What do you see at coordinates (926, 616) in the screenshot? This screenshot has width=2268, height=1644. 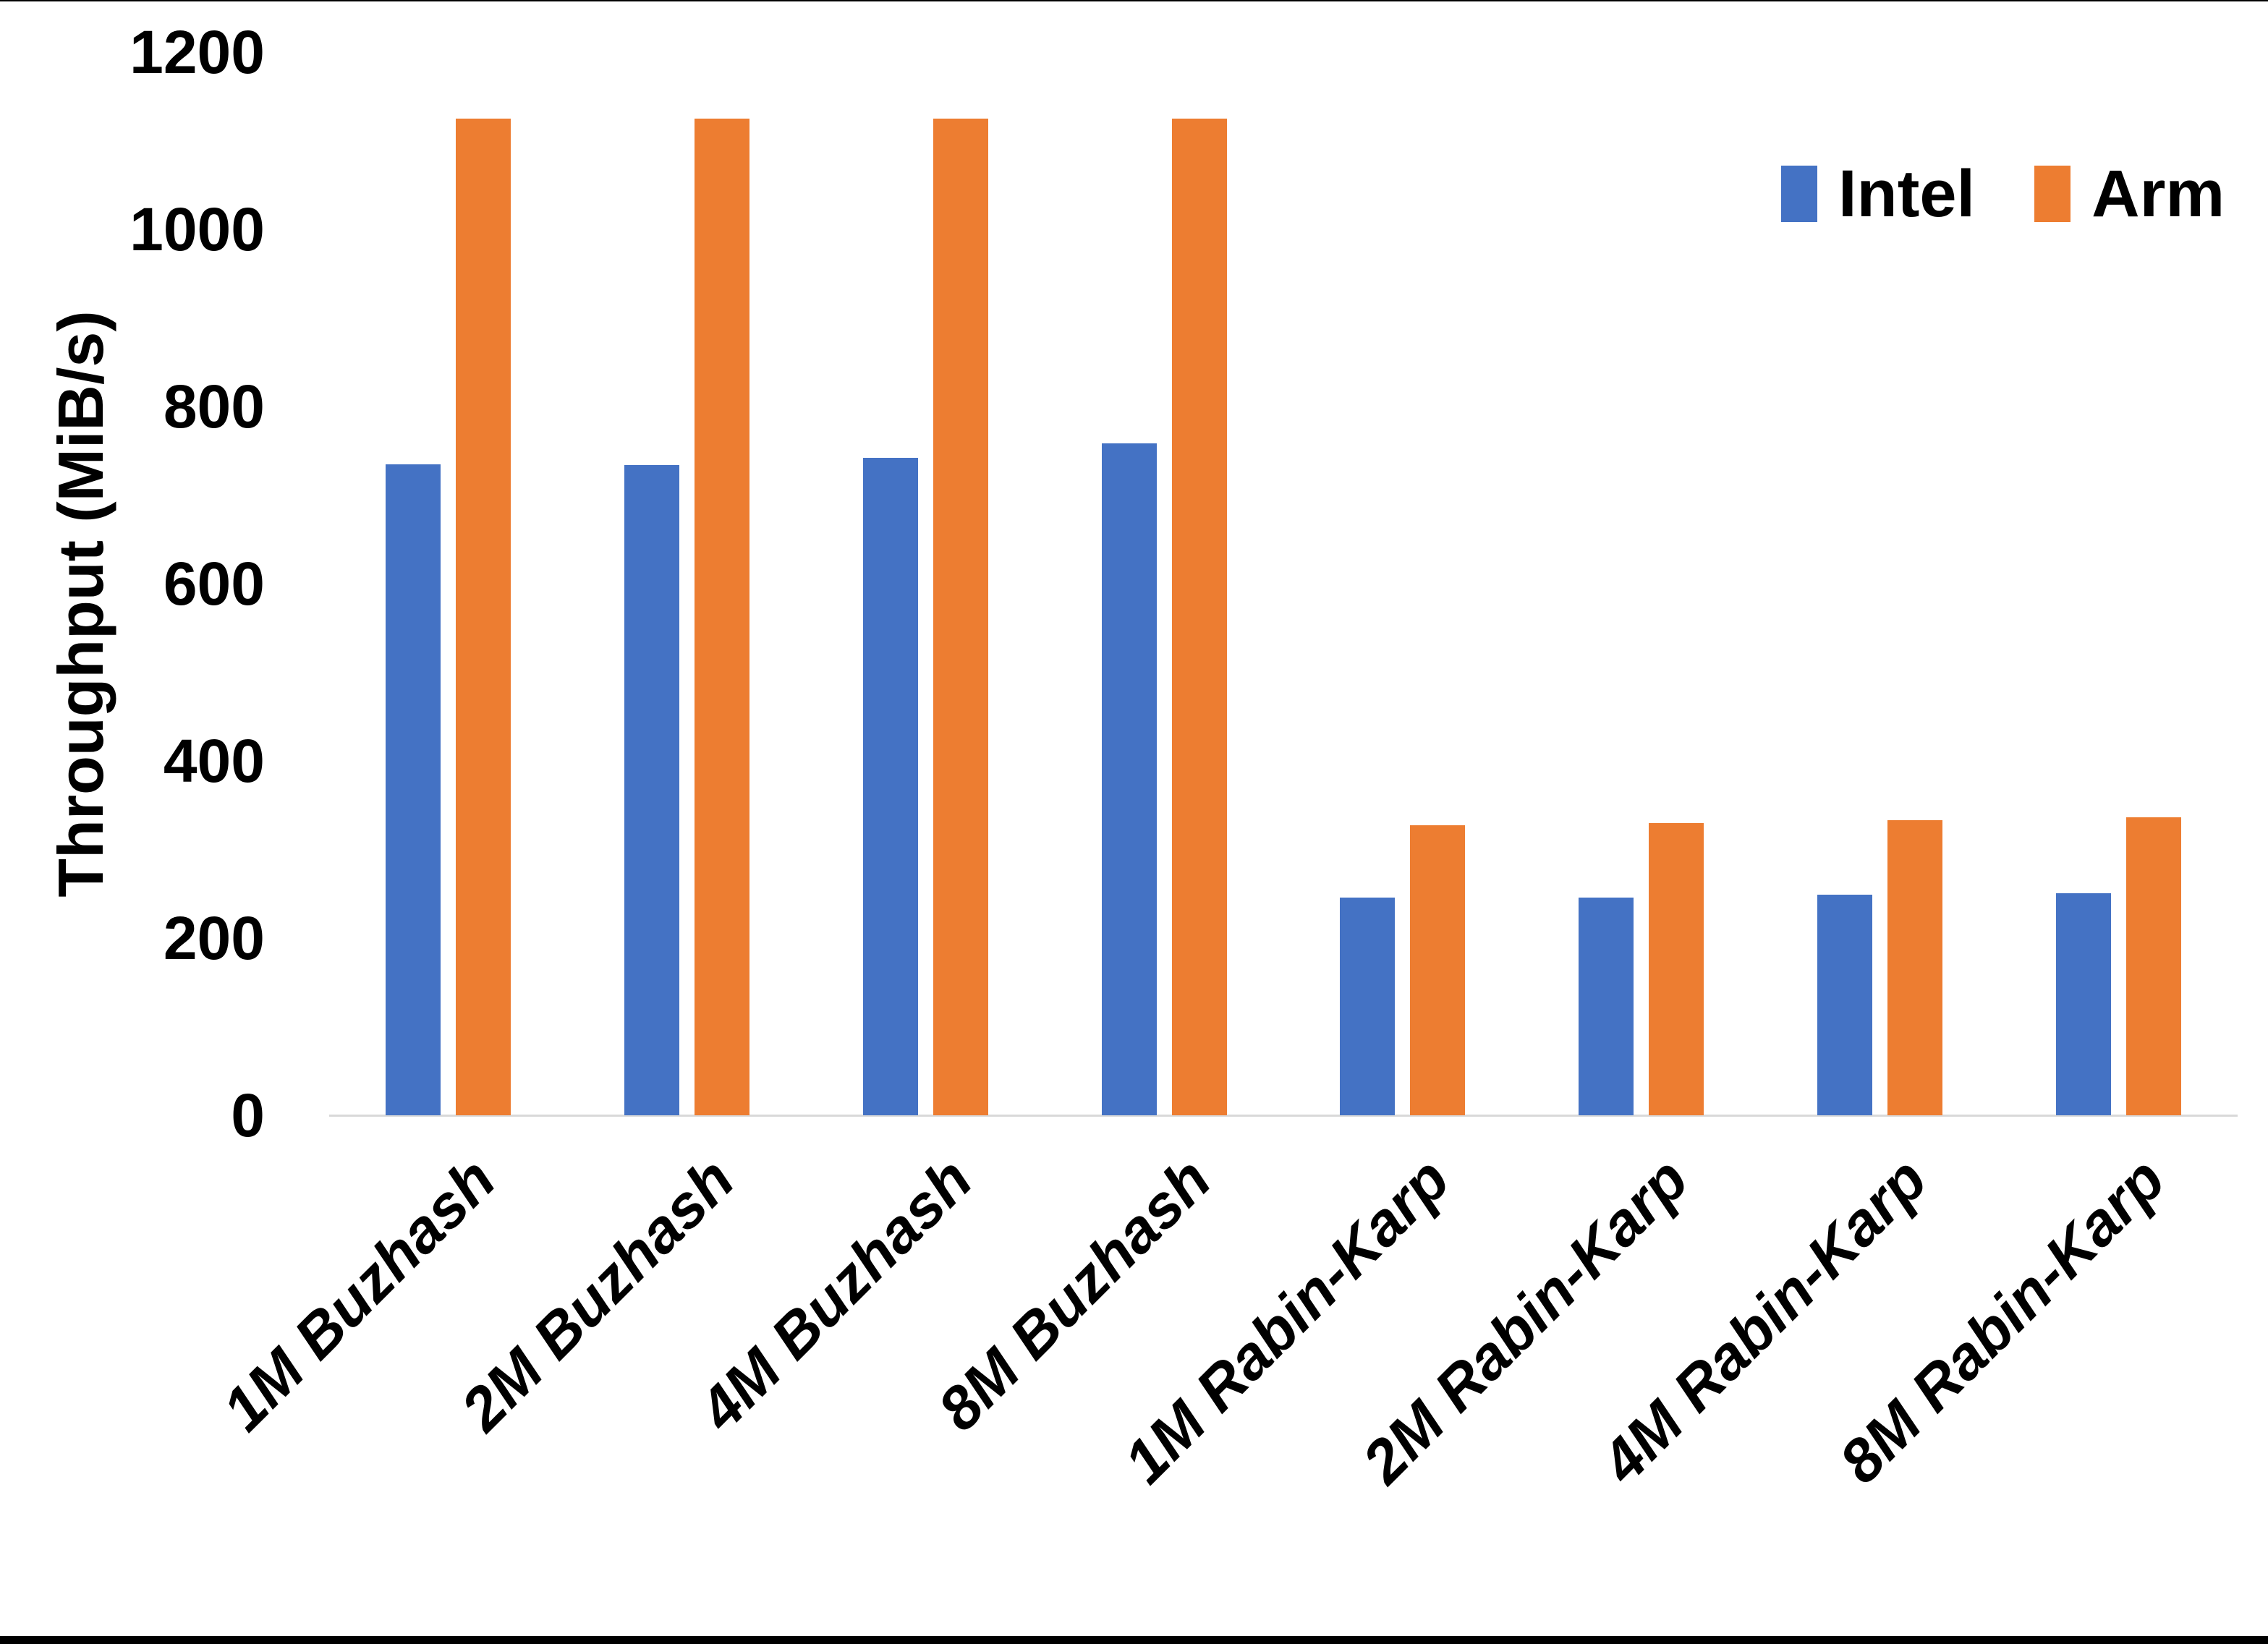 I see `bar-group-4m-buzhash` at bounding box center [926, 616].